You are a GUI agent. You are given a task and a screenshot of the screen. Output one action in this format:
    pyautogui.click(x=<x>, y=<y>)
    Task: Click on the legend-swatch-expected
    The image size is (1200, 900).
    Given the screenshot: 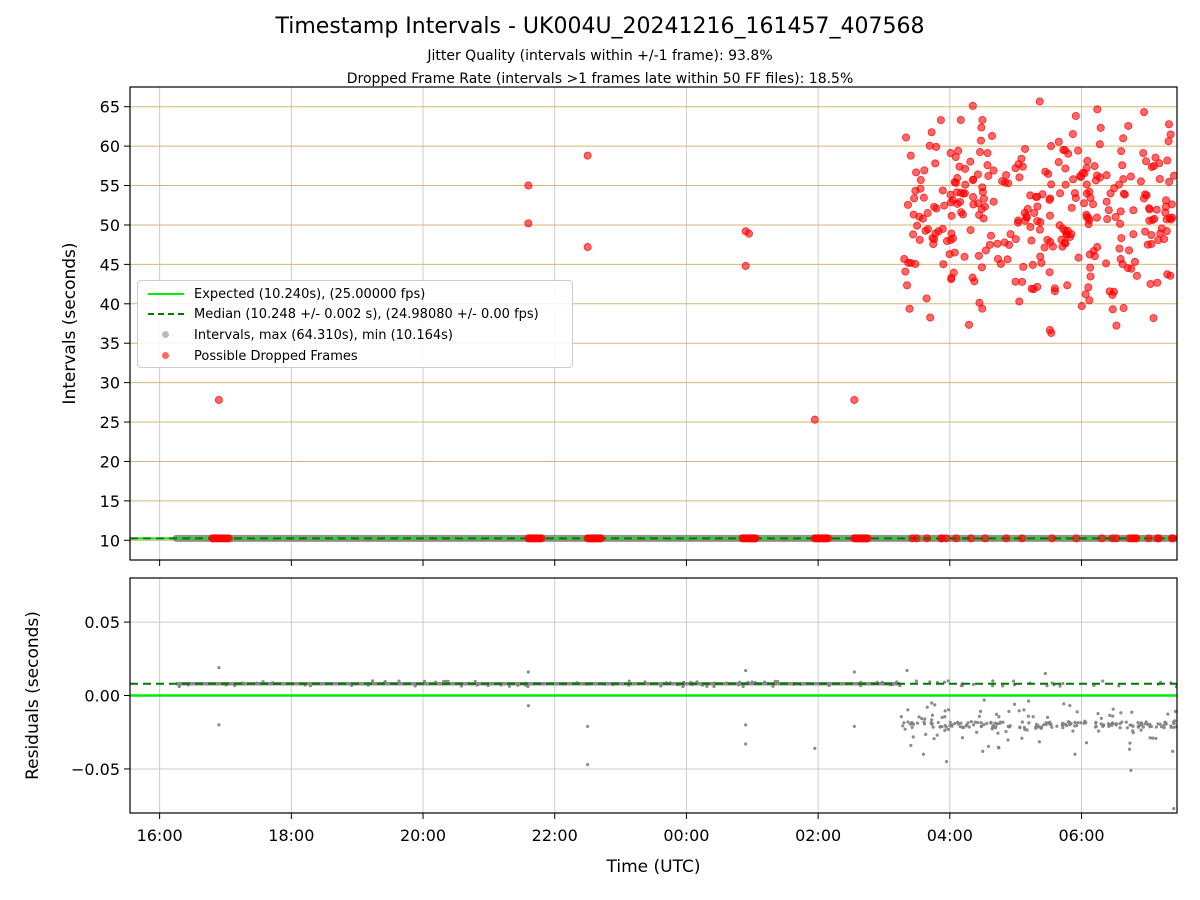 What is the action you would take?
    pyautogui.click(x=166, y=294)
    